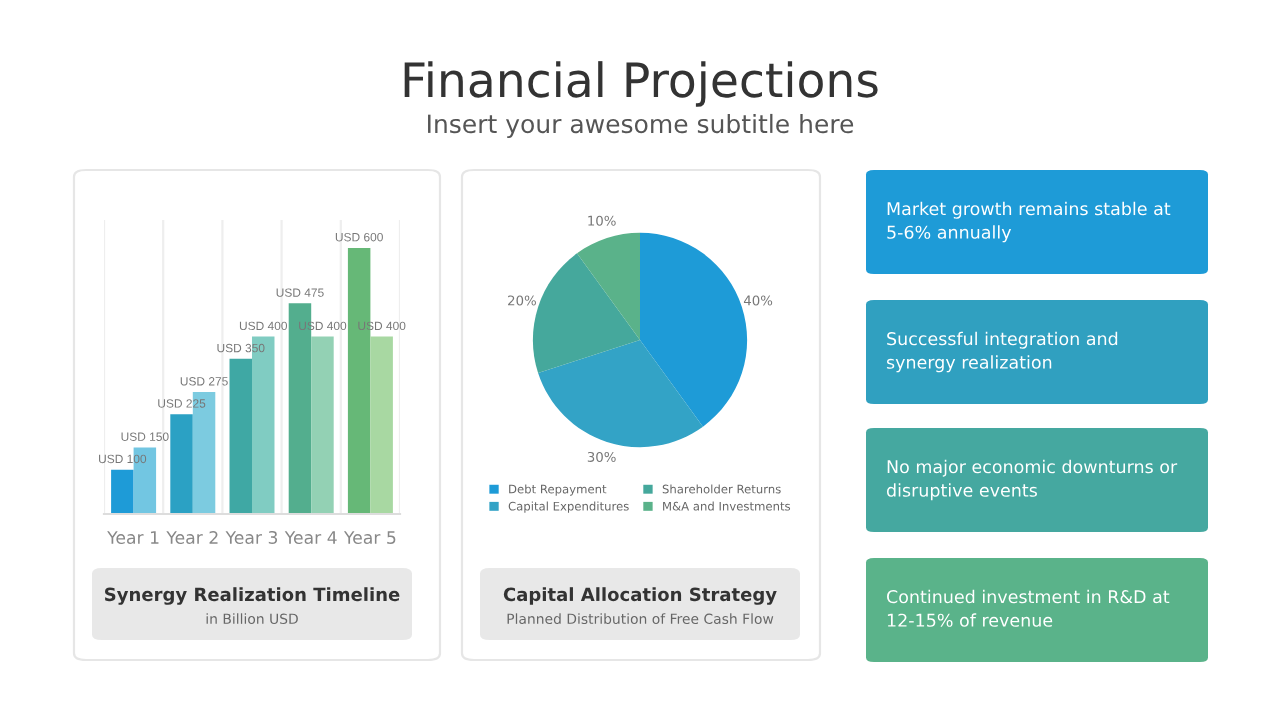 This screenshot has height=720, width=1280. What do you see at coordinates (252, 596) in the screenshot?
I see `text: Synergy Realization Timeline` at bounding box center [252, 596].